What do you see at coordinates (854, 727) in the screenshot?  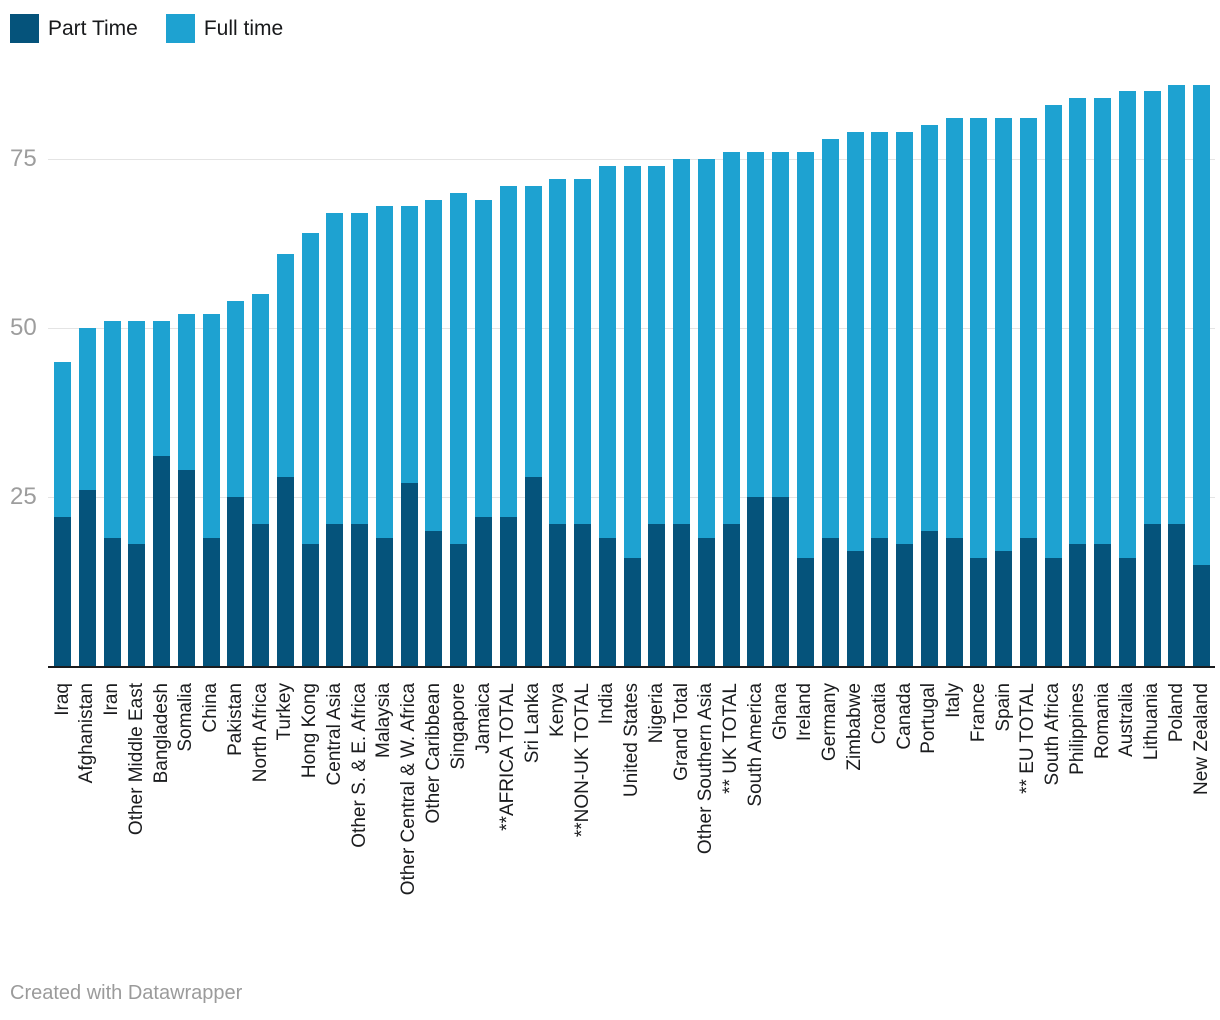 I see `x-axis-label: Zimbabwe` at bounding box center [854, 727].